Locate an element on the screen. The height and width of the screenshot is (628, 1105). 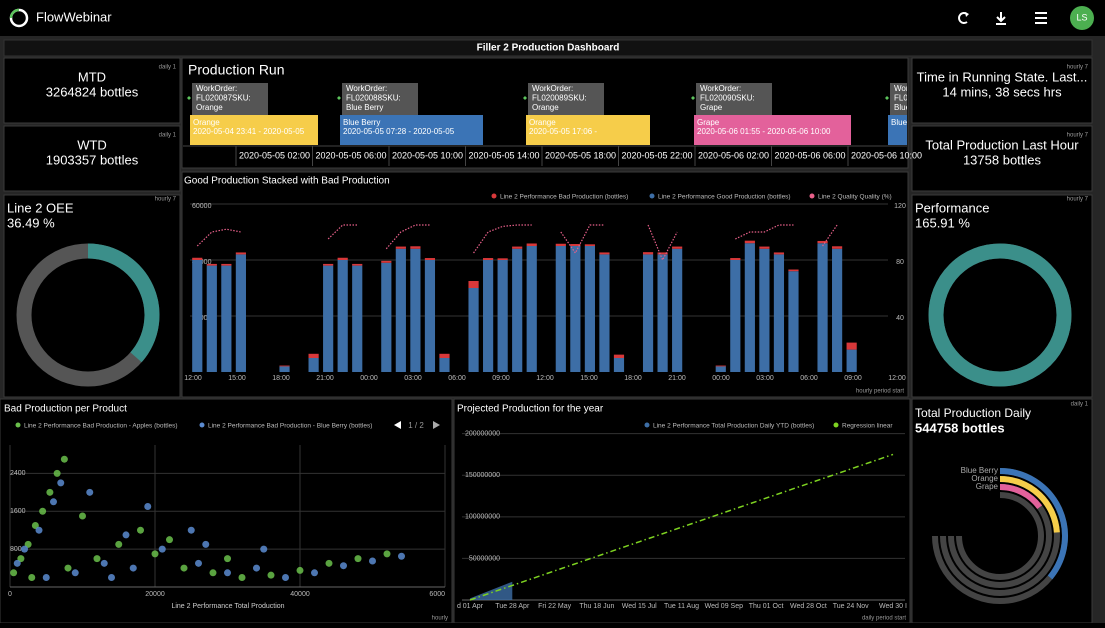
refresh-button is located at coordinates (963, 18).